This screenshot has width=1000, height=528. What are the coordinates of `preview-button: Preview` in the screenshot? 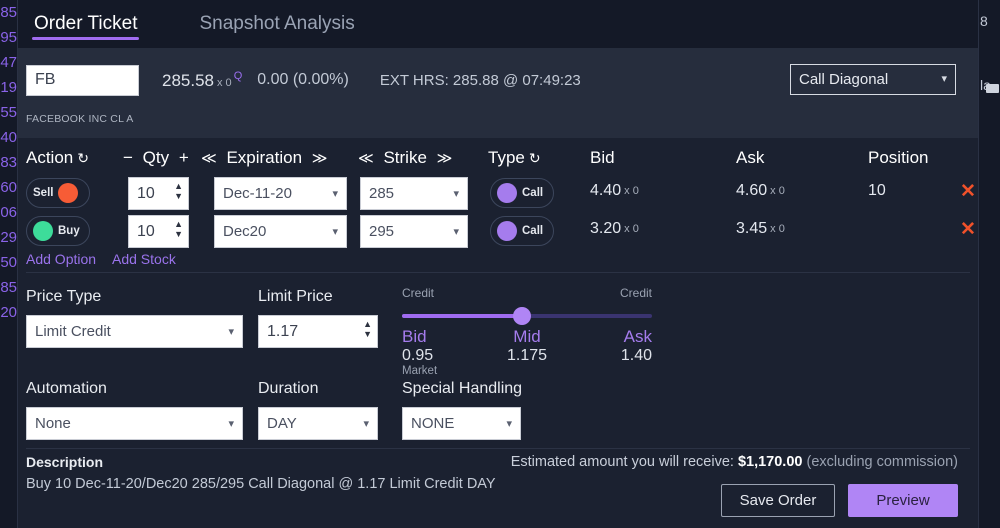 It's located at (903, 500).